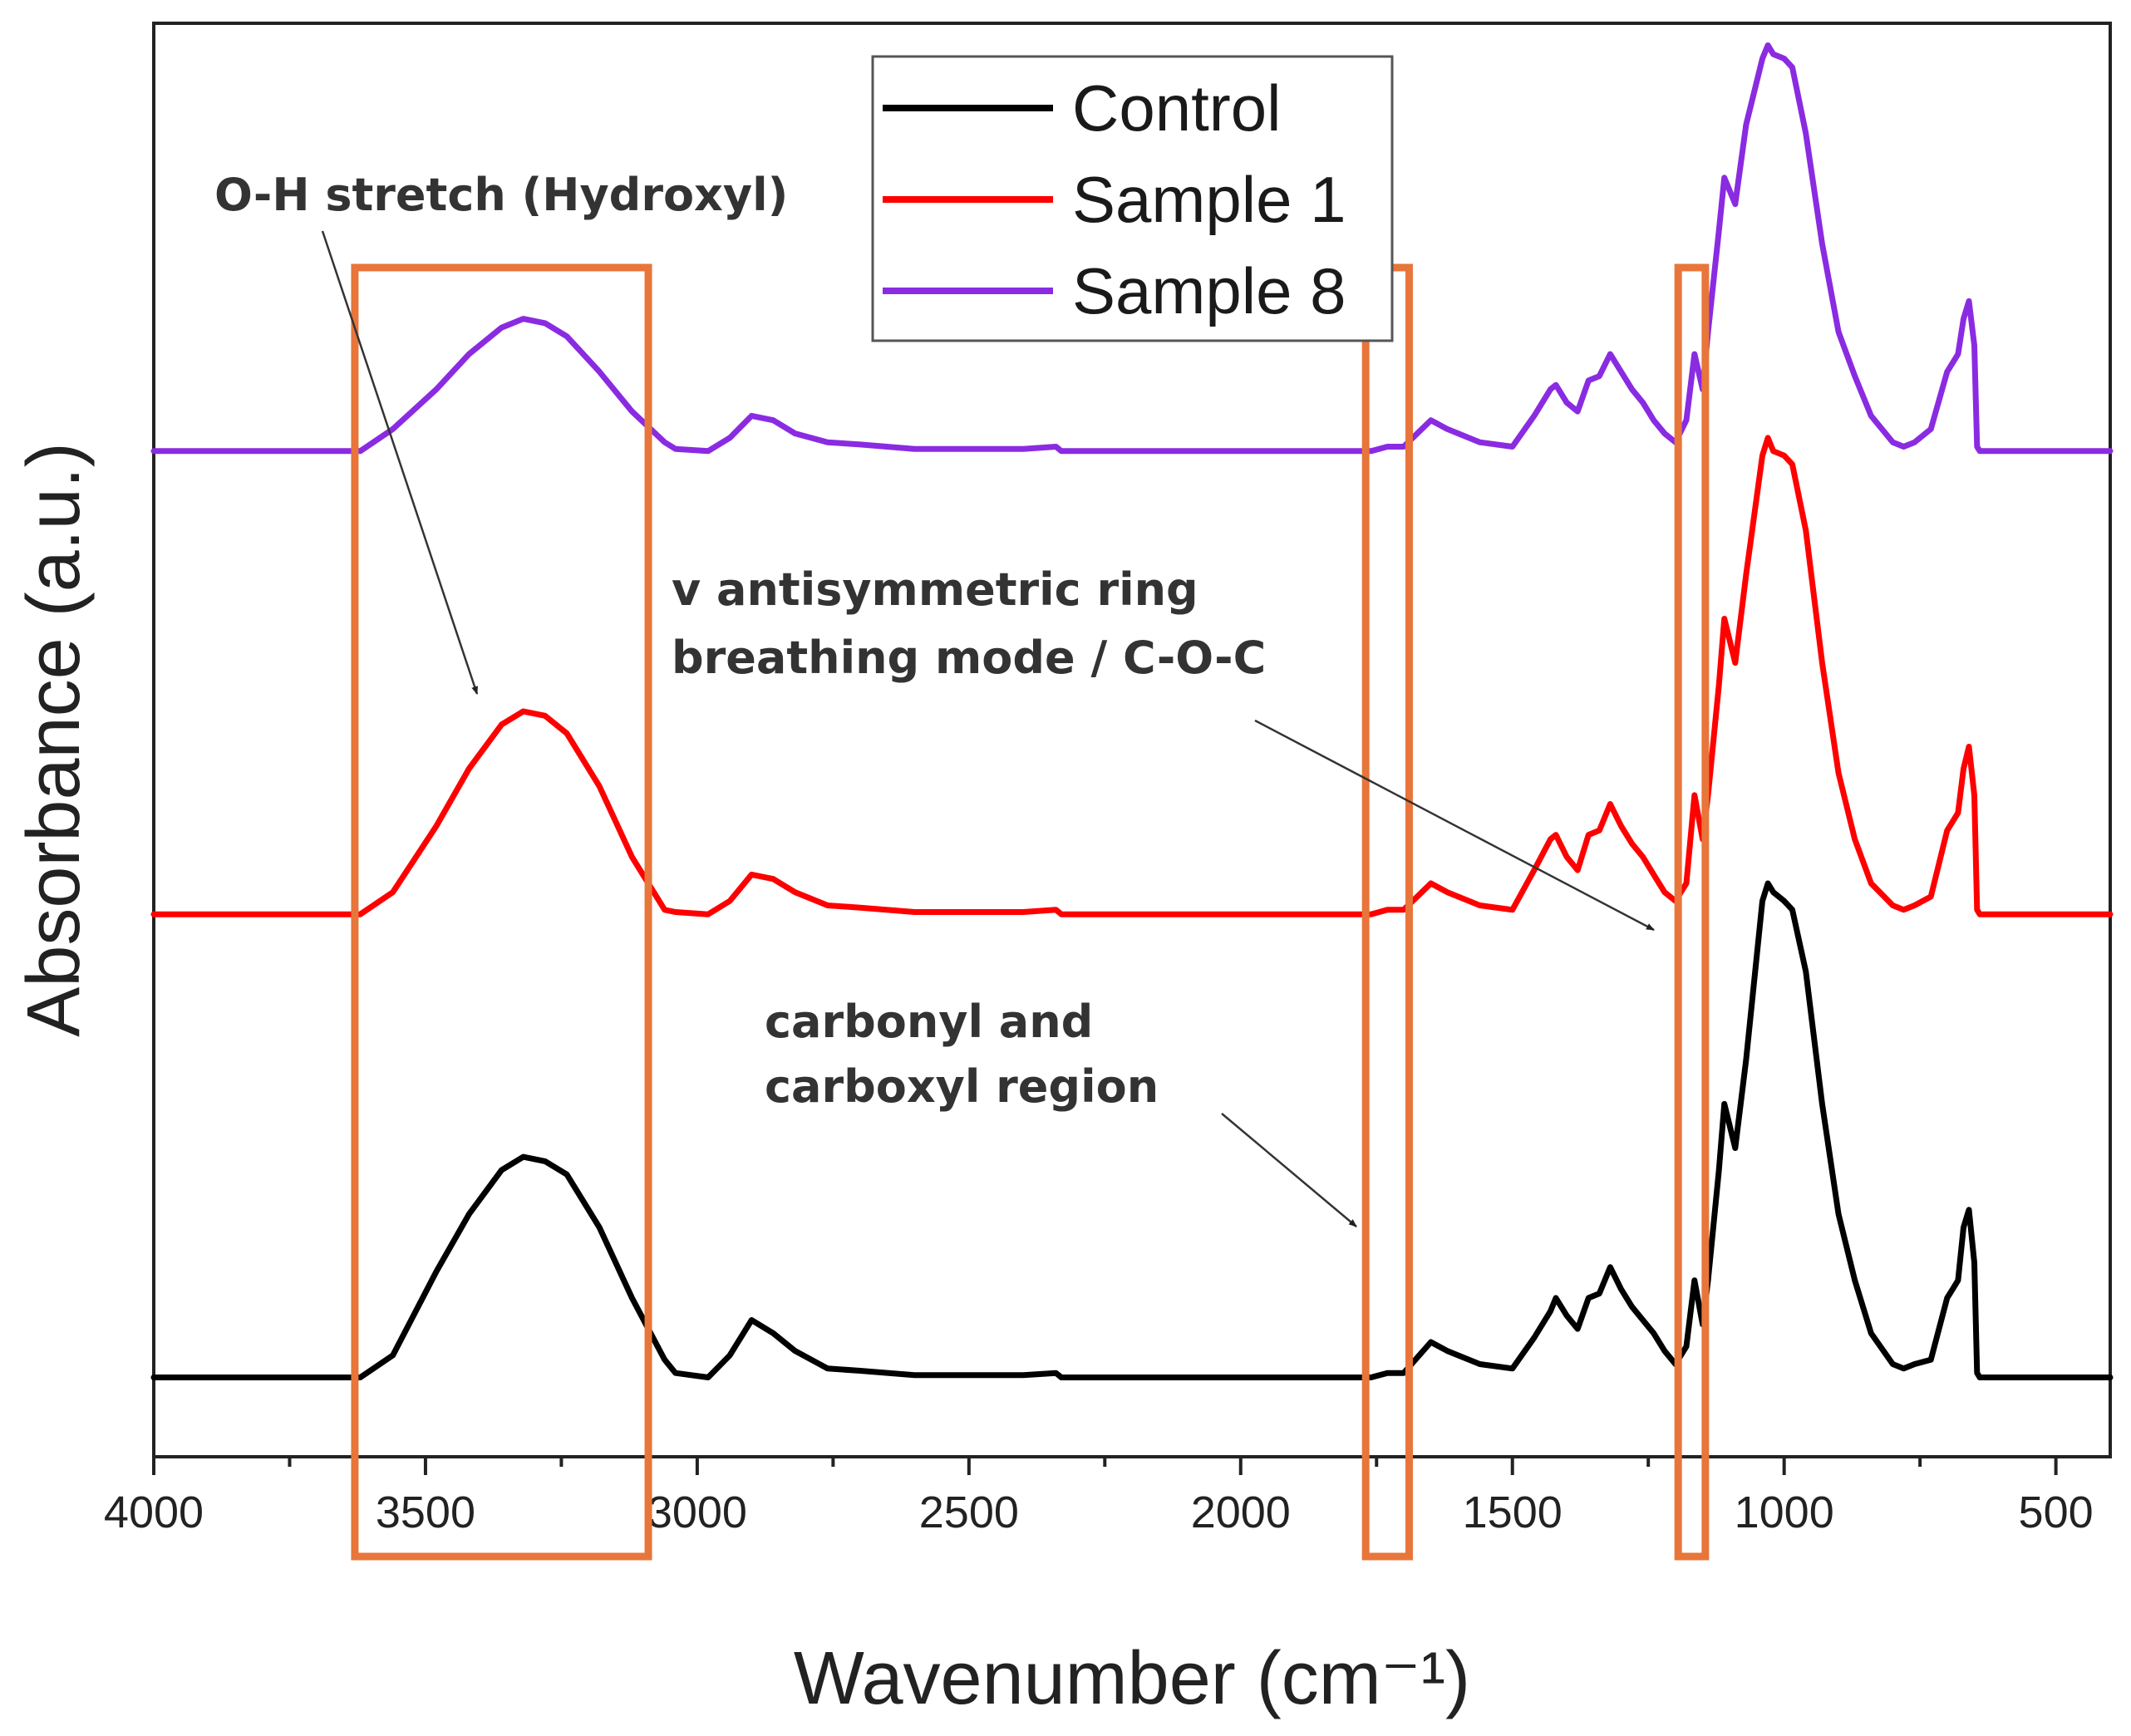  What do you see at coordinates (1132, 1678) in the screenshot?
I see `x-axis-title: Wavenumber (cm⁻¹)` at bounding box center [1132, 1678].